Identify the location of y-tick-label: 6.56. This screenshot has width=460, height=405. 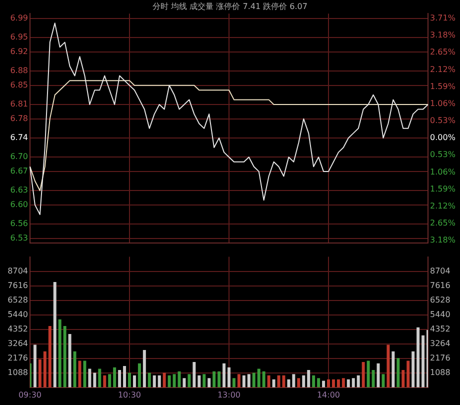
(19, 223).